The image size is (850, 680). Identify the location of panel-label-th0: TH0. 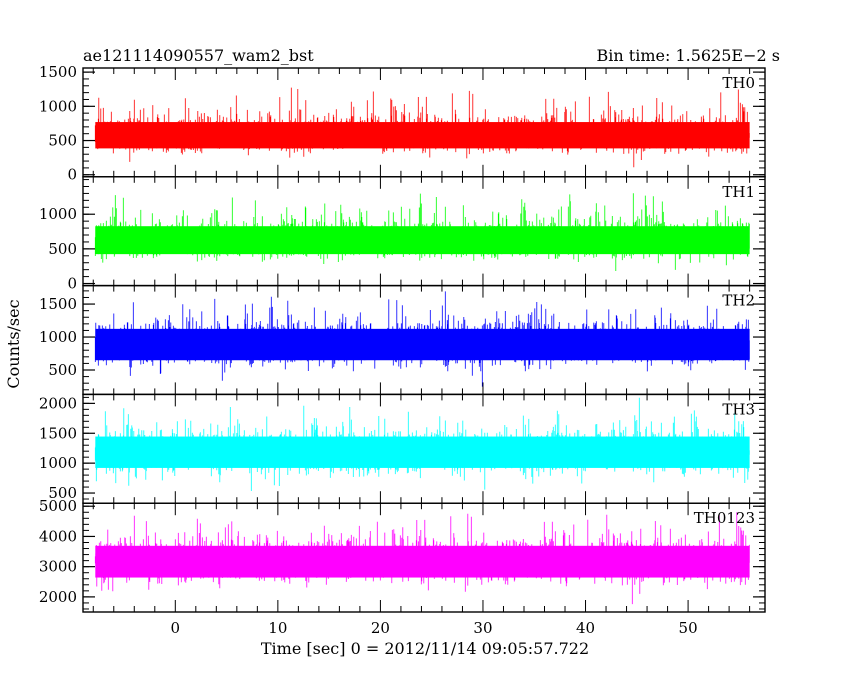
(738, 83).